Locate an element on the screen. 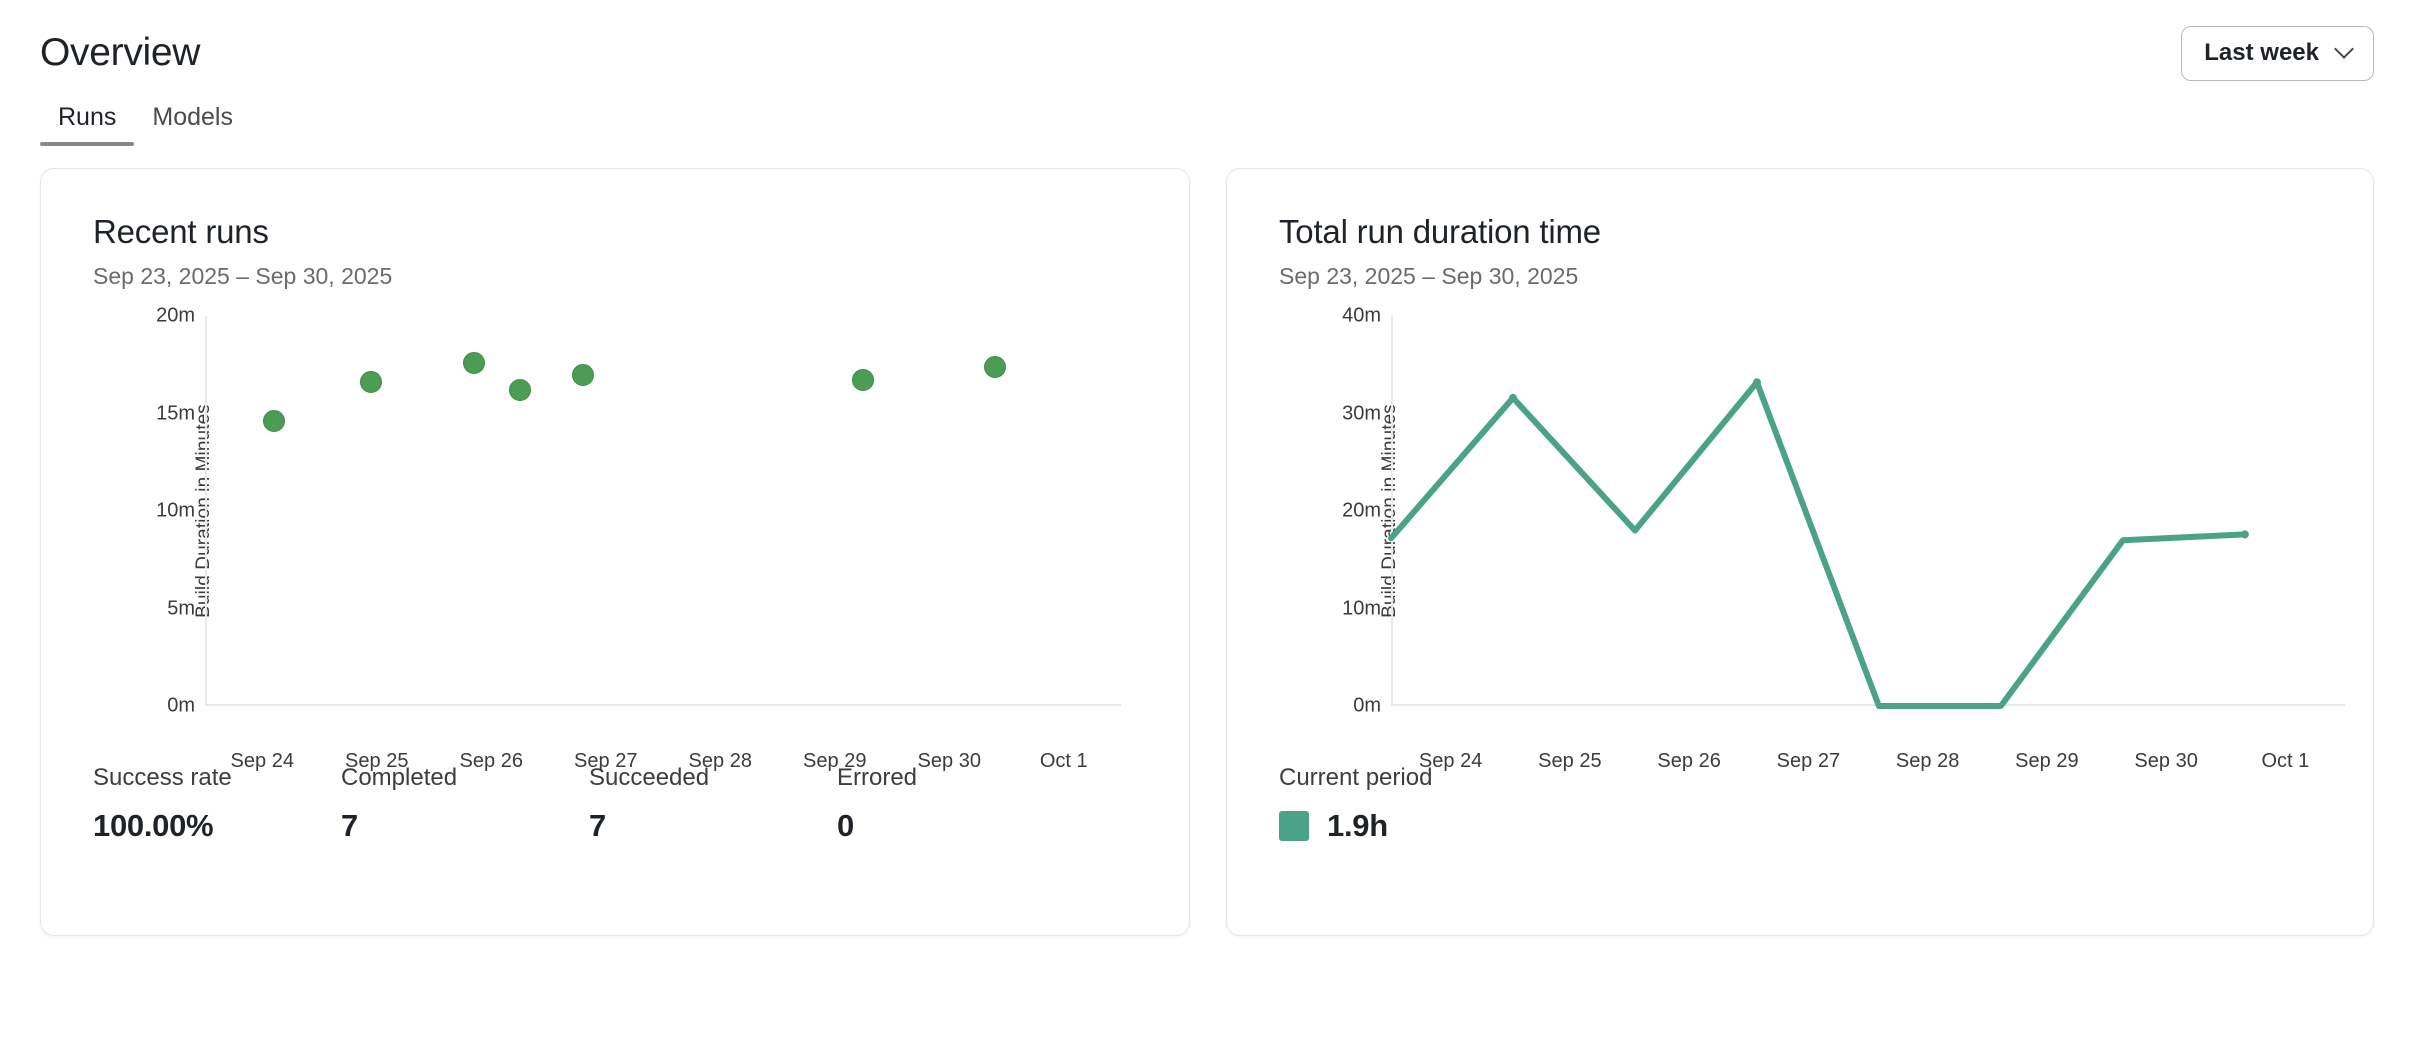 The image size is (2414, 1044). stat-value: 100.00% is located at coordinates (153, 825).